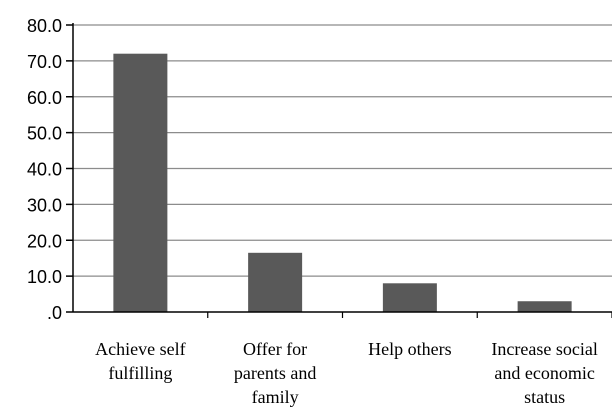  What do you see at coordinates (140, 361) in the screenshot?
I see `x-category-label: Achieve self fulfilling` at bounding box center [140, 361].